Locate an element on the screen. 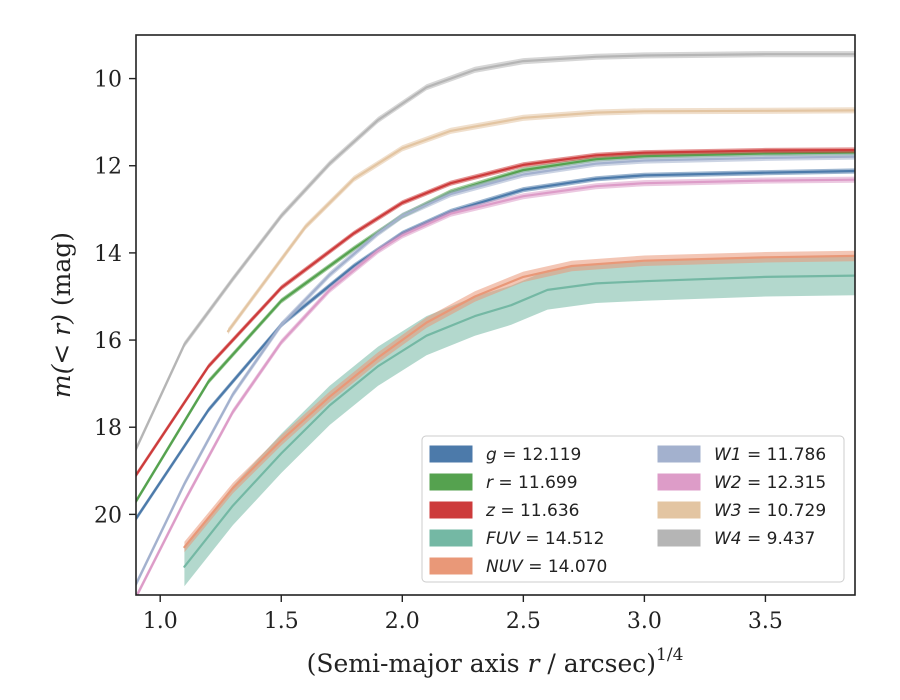 The height and width of the screenshot is (700, 900). legend-item-nuv: NUV = 14.070 is located at coordinates (518, 567).